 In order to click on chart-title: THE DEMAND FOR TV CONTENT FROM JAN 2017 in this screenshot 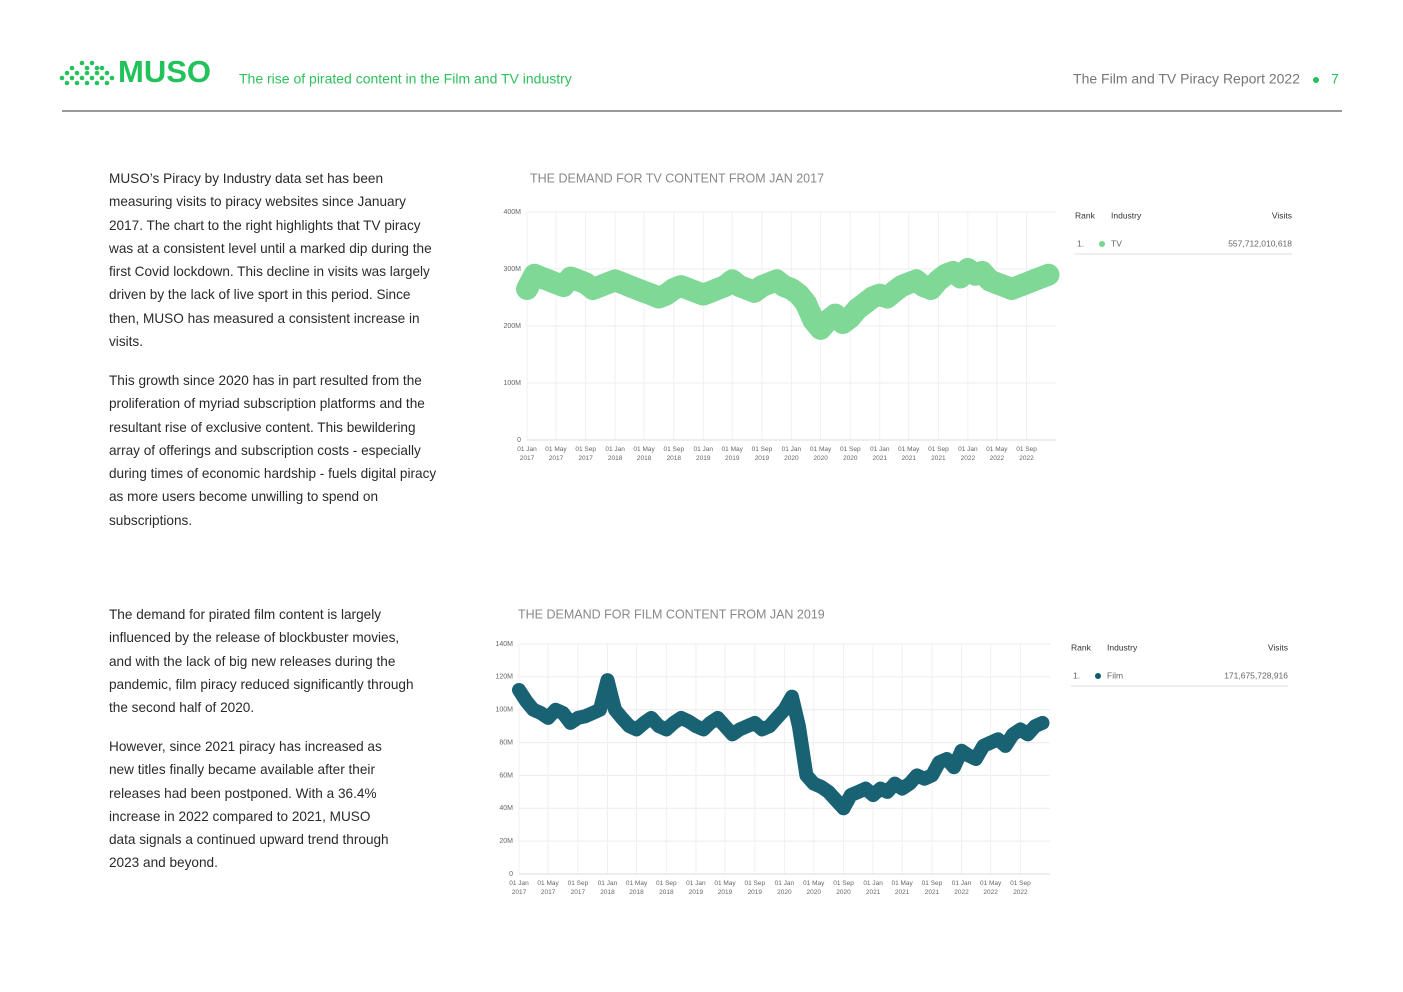, I will do `click(677, 178)`.